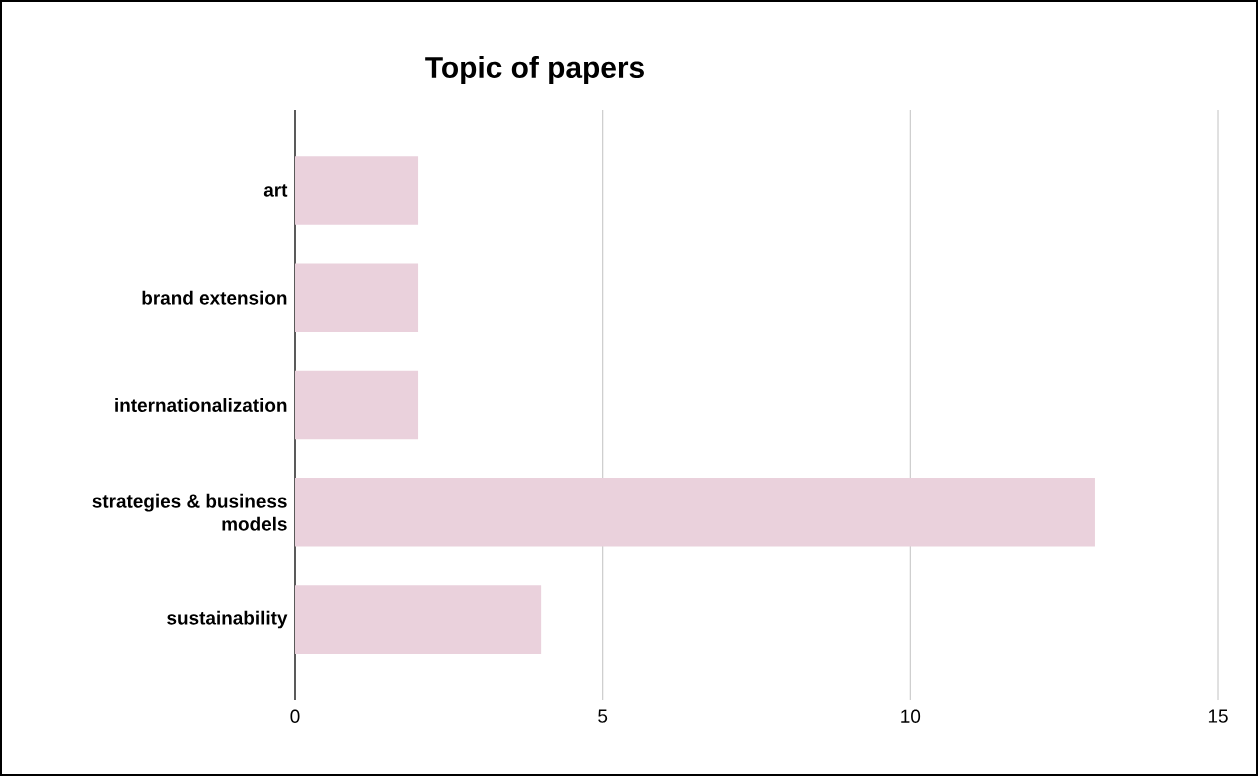  I want to click on y-tick-label: brand extension, so click(214, 297).